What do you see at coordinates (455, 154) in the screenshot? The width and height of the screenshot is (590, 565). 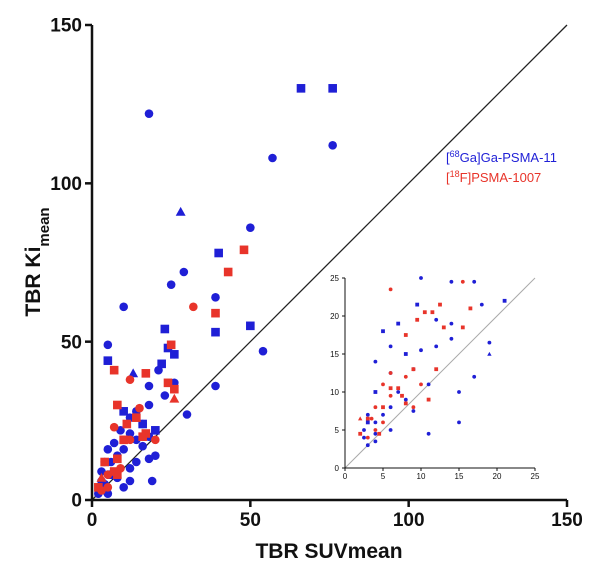 I see `legend-text-sup: 68` at bounding box center [455, 154].